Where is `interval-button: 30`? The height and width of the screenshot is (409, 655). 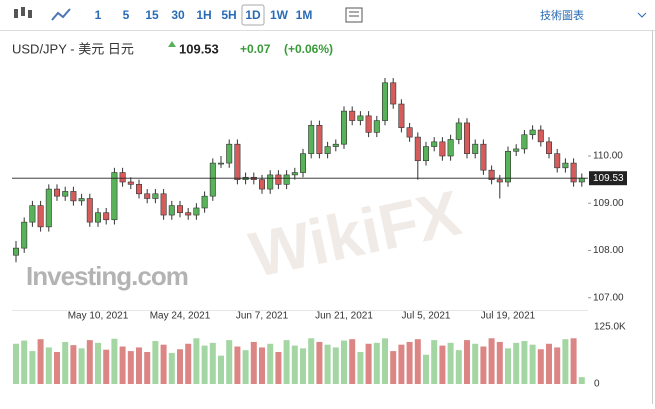
interval-button: 30 is located at coordinates (178, 15).